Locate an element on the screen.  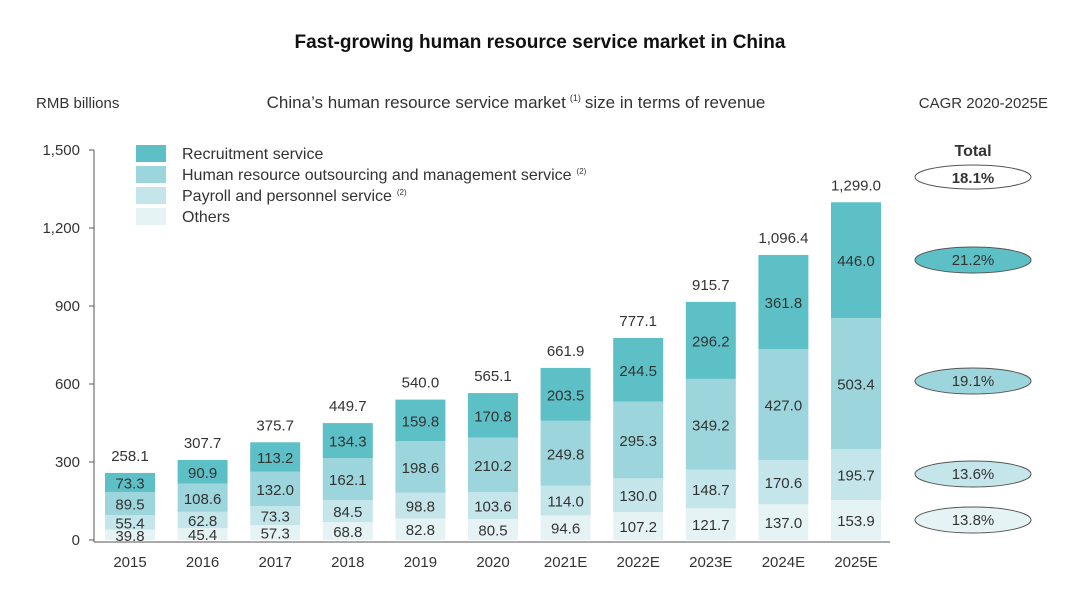
total-value-label: 565.1 is located at coordinates (493, 376).